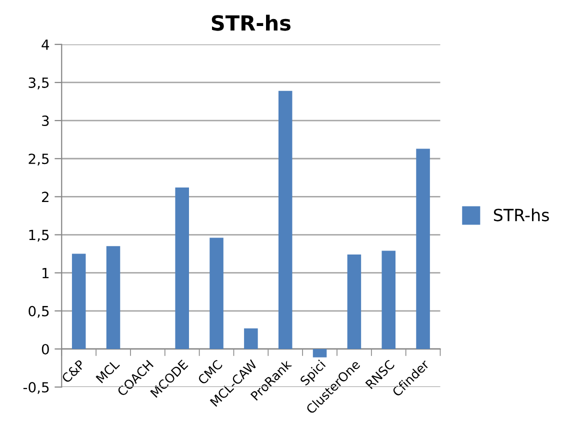  What do you see at coordinates (38, 83) in the screenshot?
I see `y-tick-label: 3,5` at bounding box center [38, 83].